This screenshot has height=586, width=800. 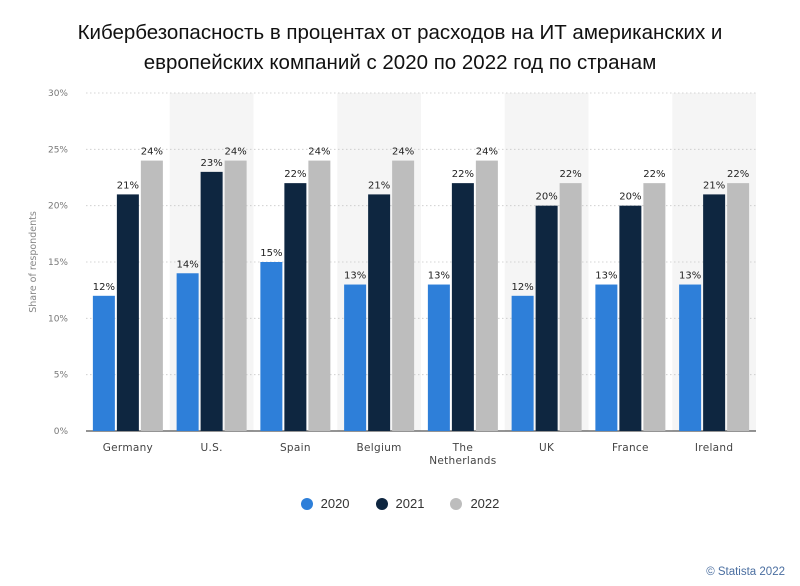 What do you see at coordinates (485, 503) in the screenshot?
I see `legend-label-2022: 2022` at bounding box center [485, 503].